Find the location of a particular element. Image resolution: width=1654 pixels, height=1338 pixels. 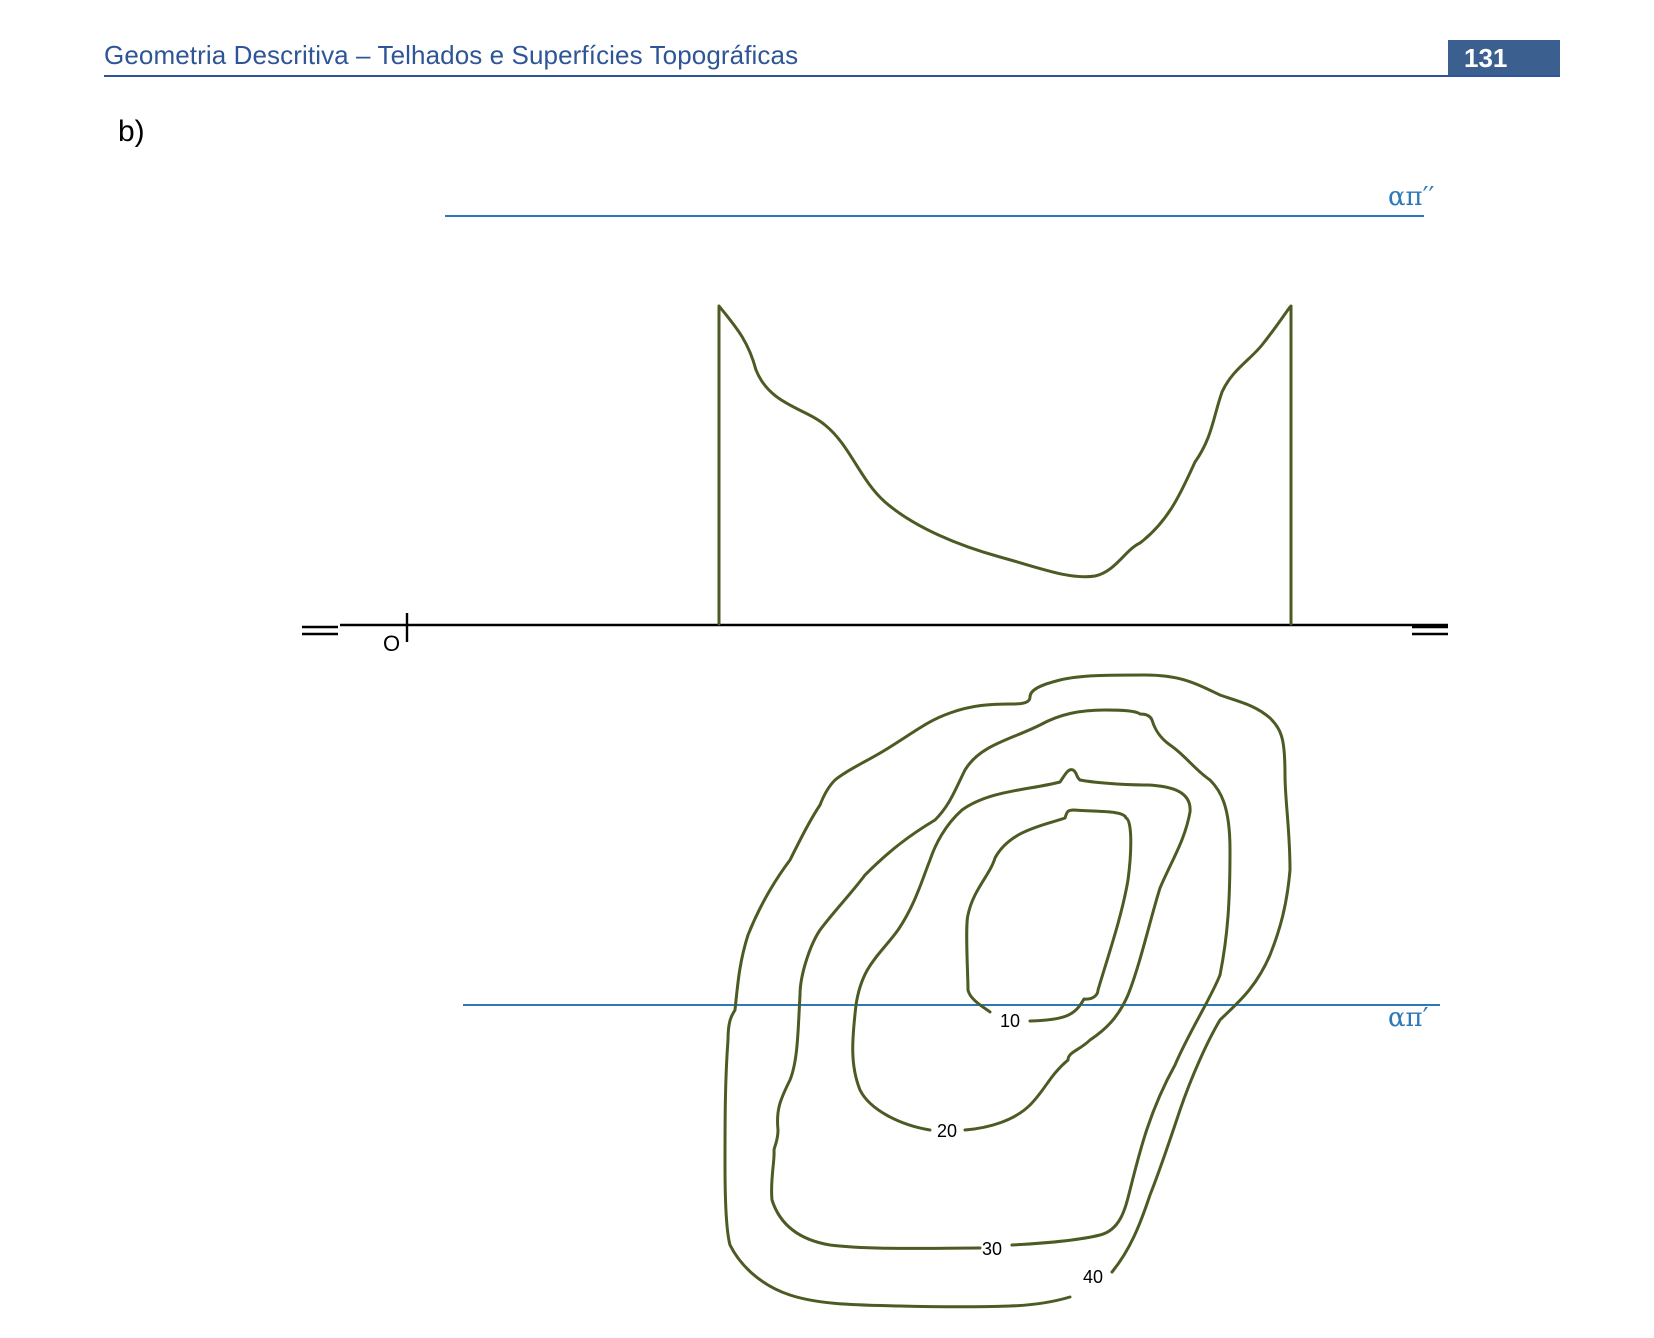

contour-label-10: 10 is located at coordinates (1010, 1021).